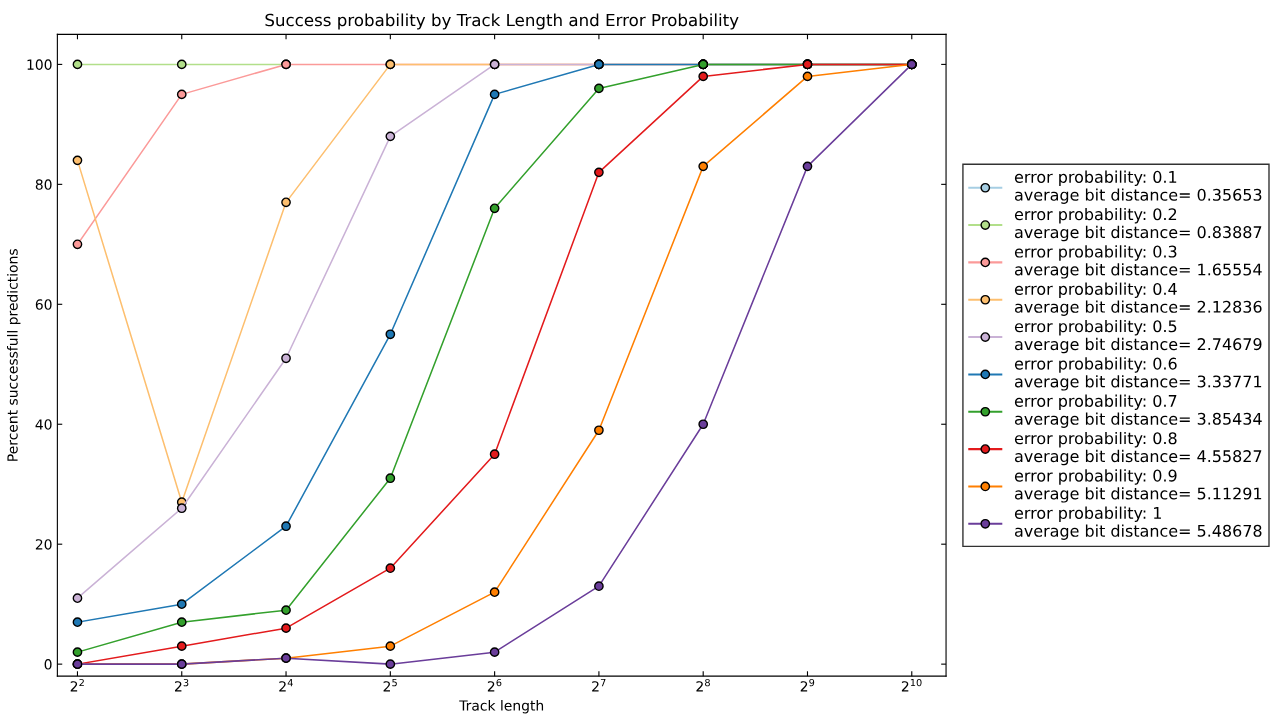  What do you see at coordinates (48, 664) in the screenshot?
I see `y-tick-label: 0` at bounding box center [48, 664].